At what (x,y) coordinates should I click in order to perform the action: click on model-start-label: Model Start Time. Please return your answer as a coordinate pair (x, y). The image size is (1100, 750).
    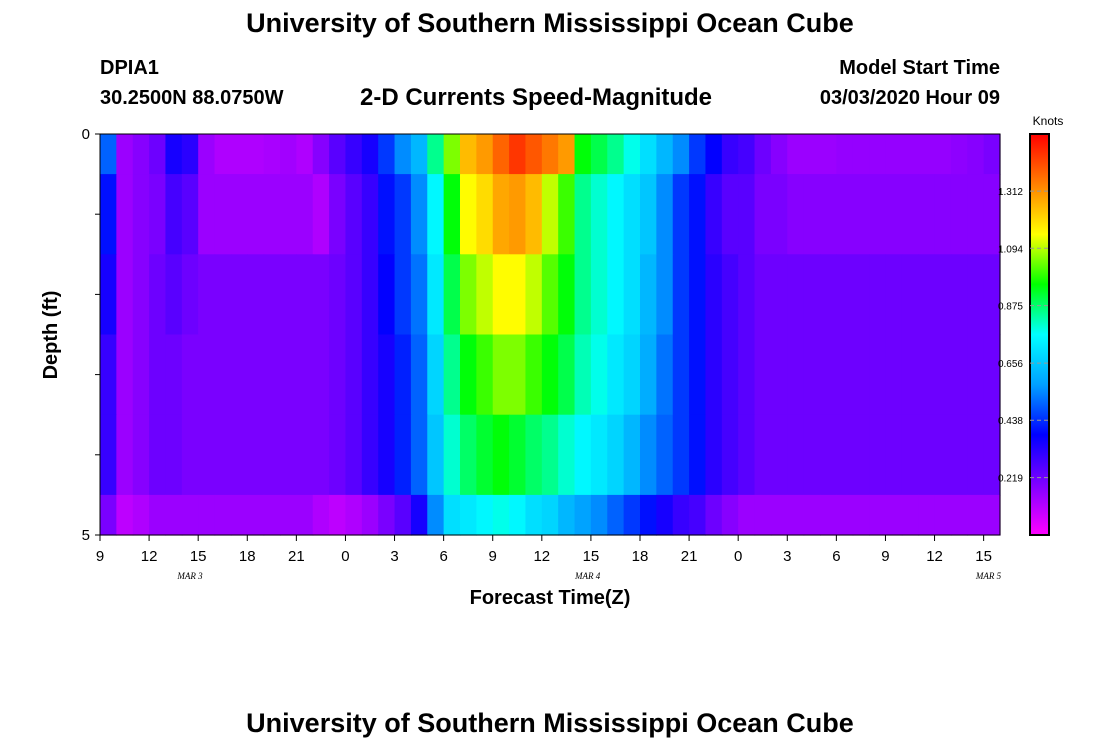
    Looking at the image, I should click on (919, 68).